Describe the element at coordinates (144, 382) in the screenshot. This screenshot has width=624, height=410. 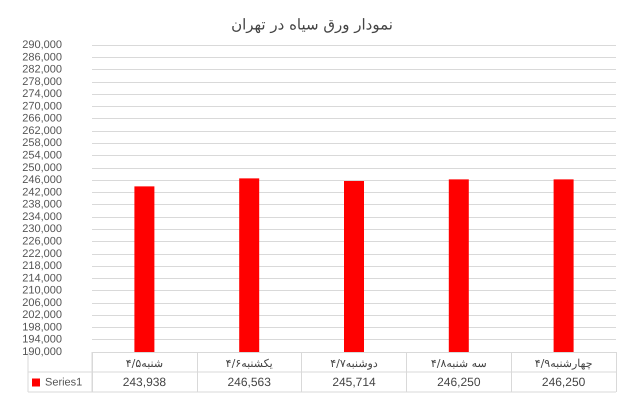
I see `data-label: 243,938` at that location.